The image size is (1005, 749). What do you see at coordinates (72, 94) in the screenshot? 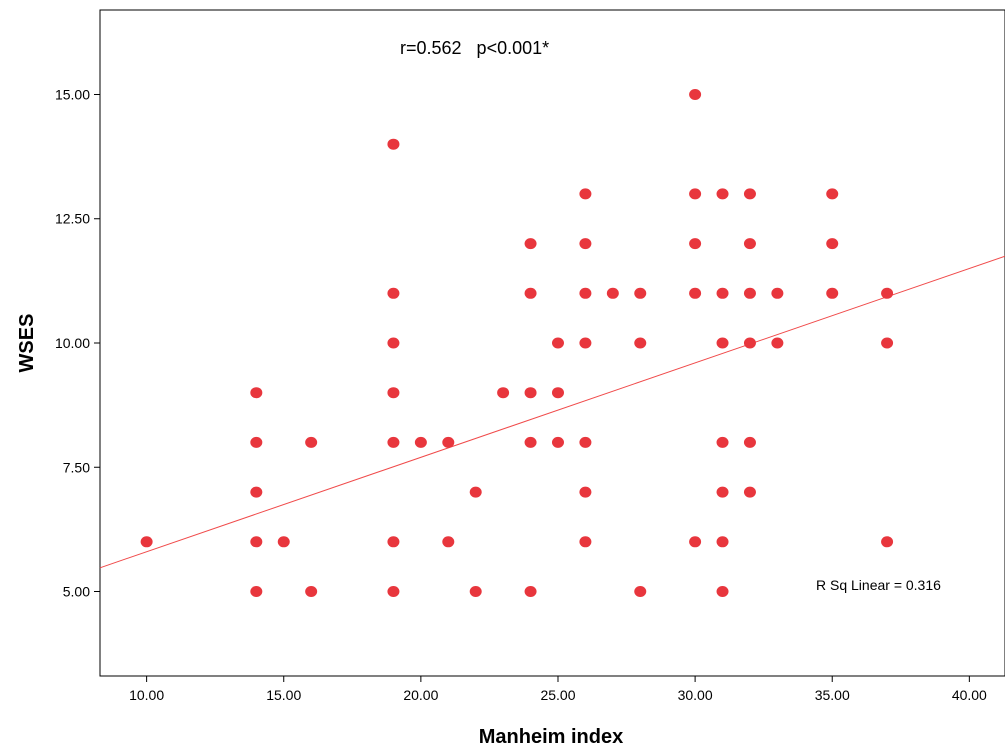
I see `y-tick-label: 15.00` at bounding box center [72, 94].